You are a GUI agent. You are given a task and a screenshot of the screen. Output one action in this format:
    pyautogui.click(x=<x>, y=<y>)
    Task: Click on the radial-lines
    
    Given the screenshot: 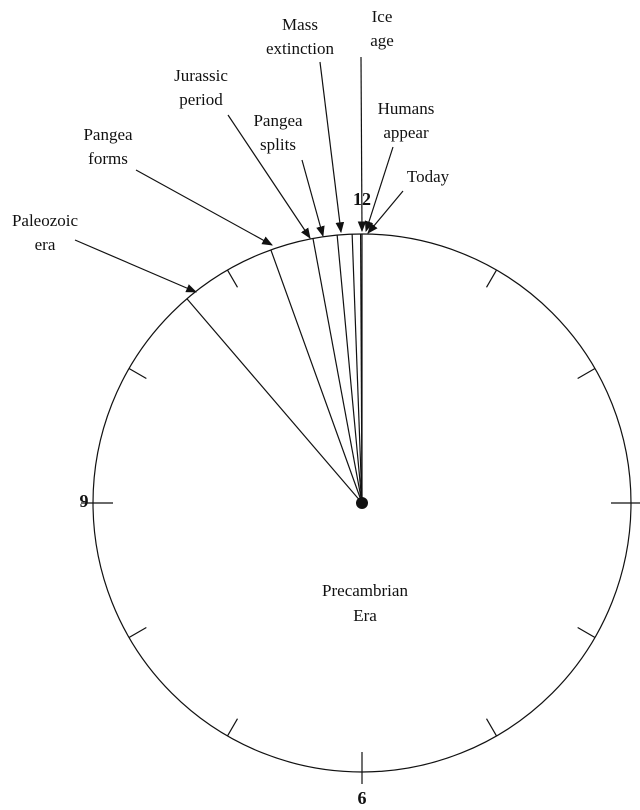 What is the action you would take?
    pyautogui.click(x=274, y=369)
    